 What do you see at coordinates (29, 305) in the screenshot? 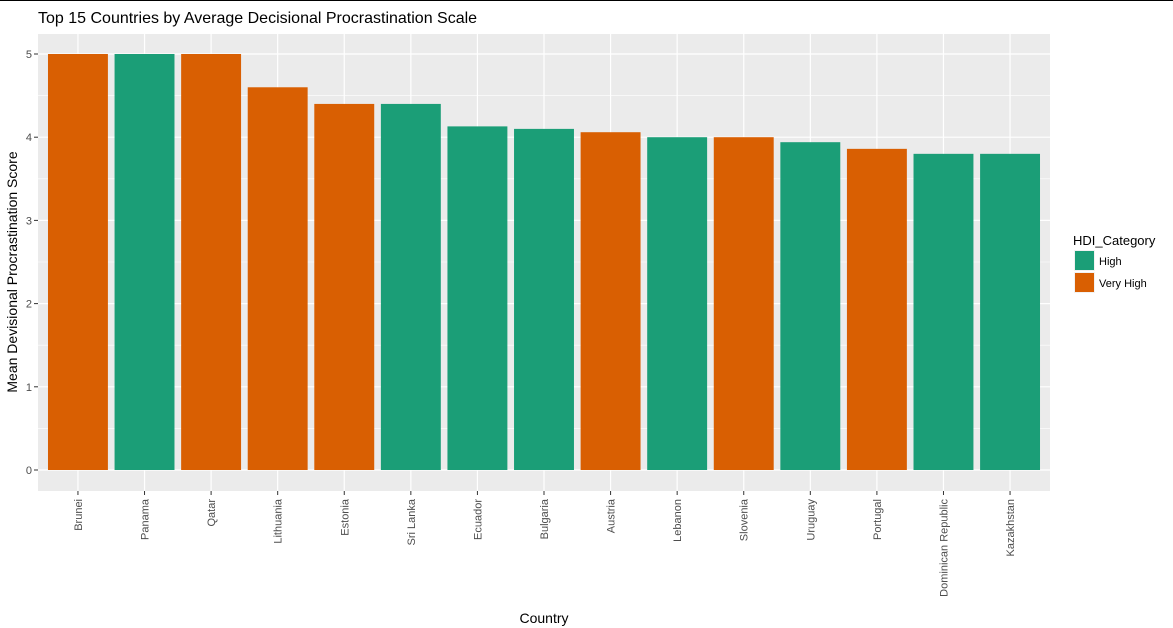
I see `y-tick-label: 2` at bounding box center [29, 305].